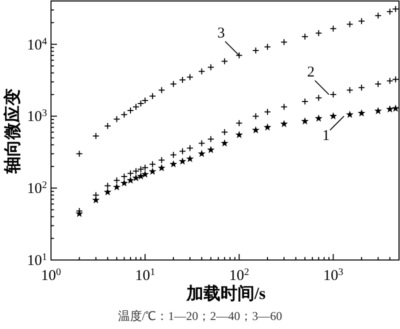 The height and width of the screenshot is (329, 400). What do you see at coordinates (333, 275) in the screenshot?
I see `x-tick-label: 10$^{3}$` at bounding box center [333, 275].